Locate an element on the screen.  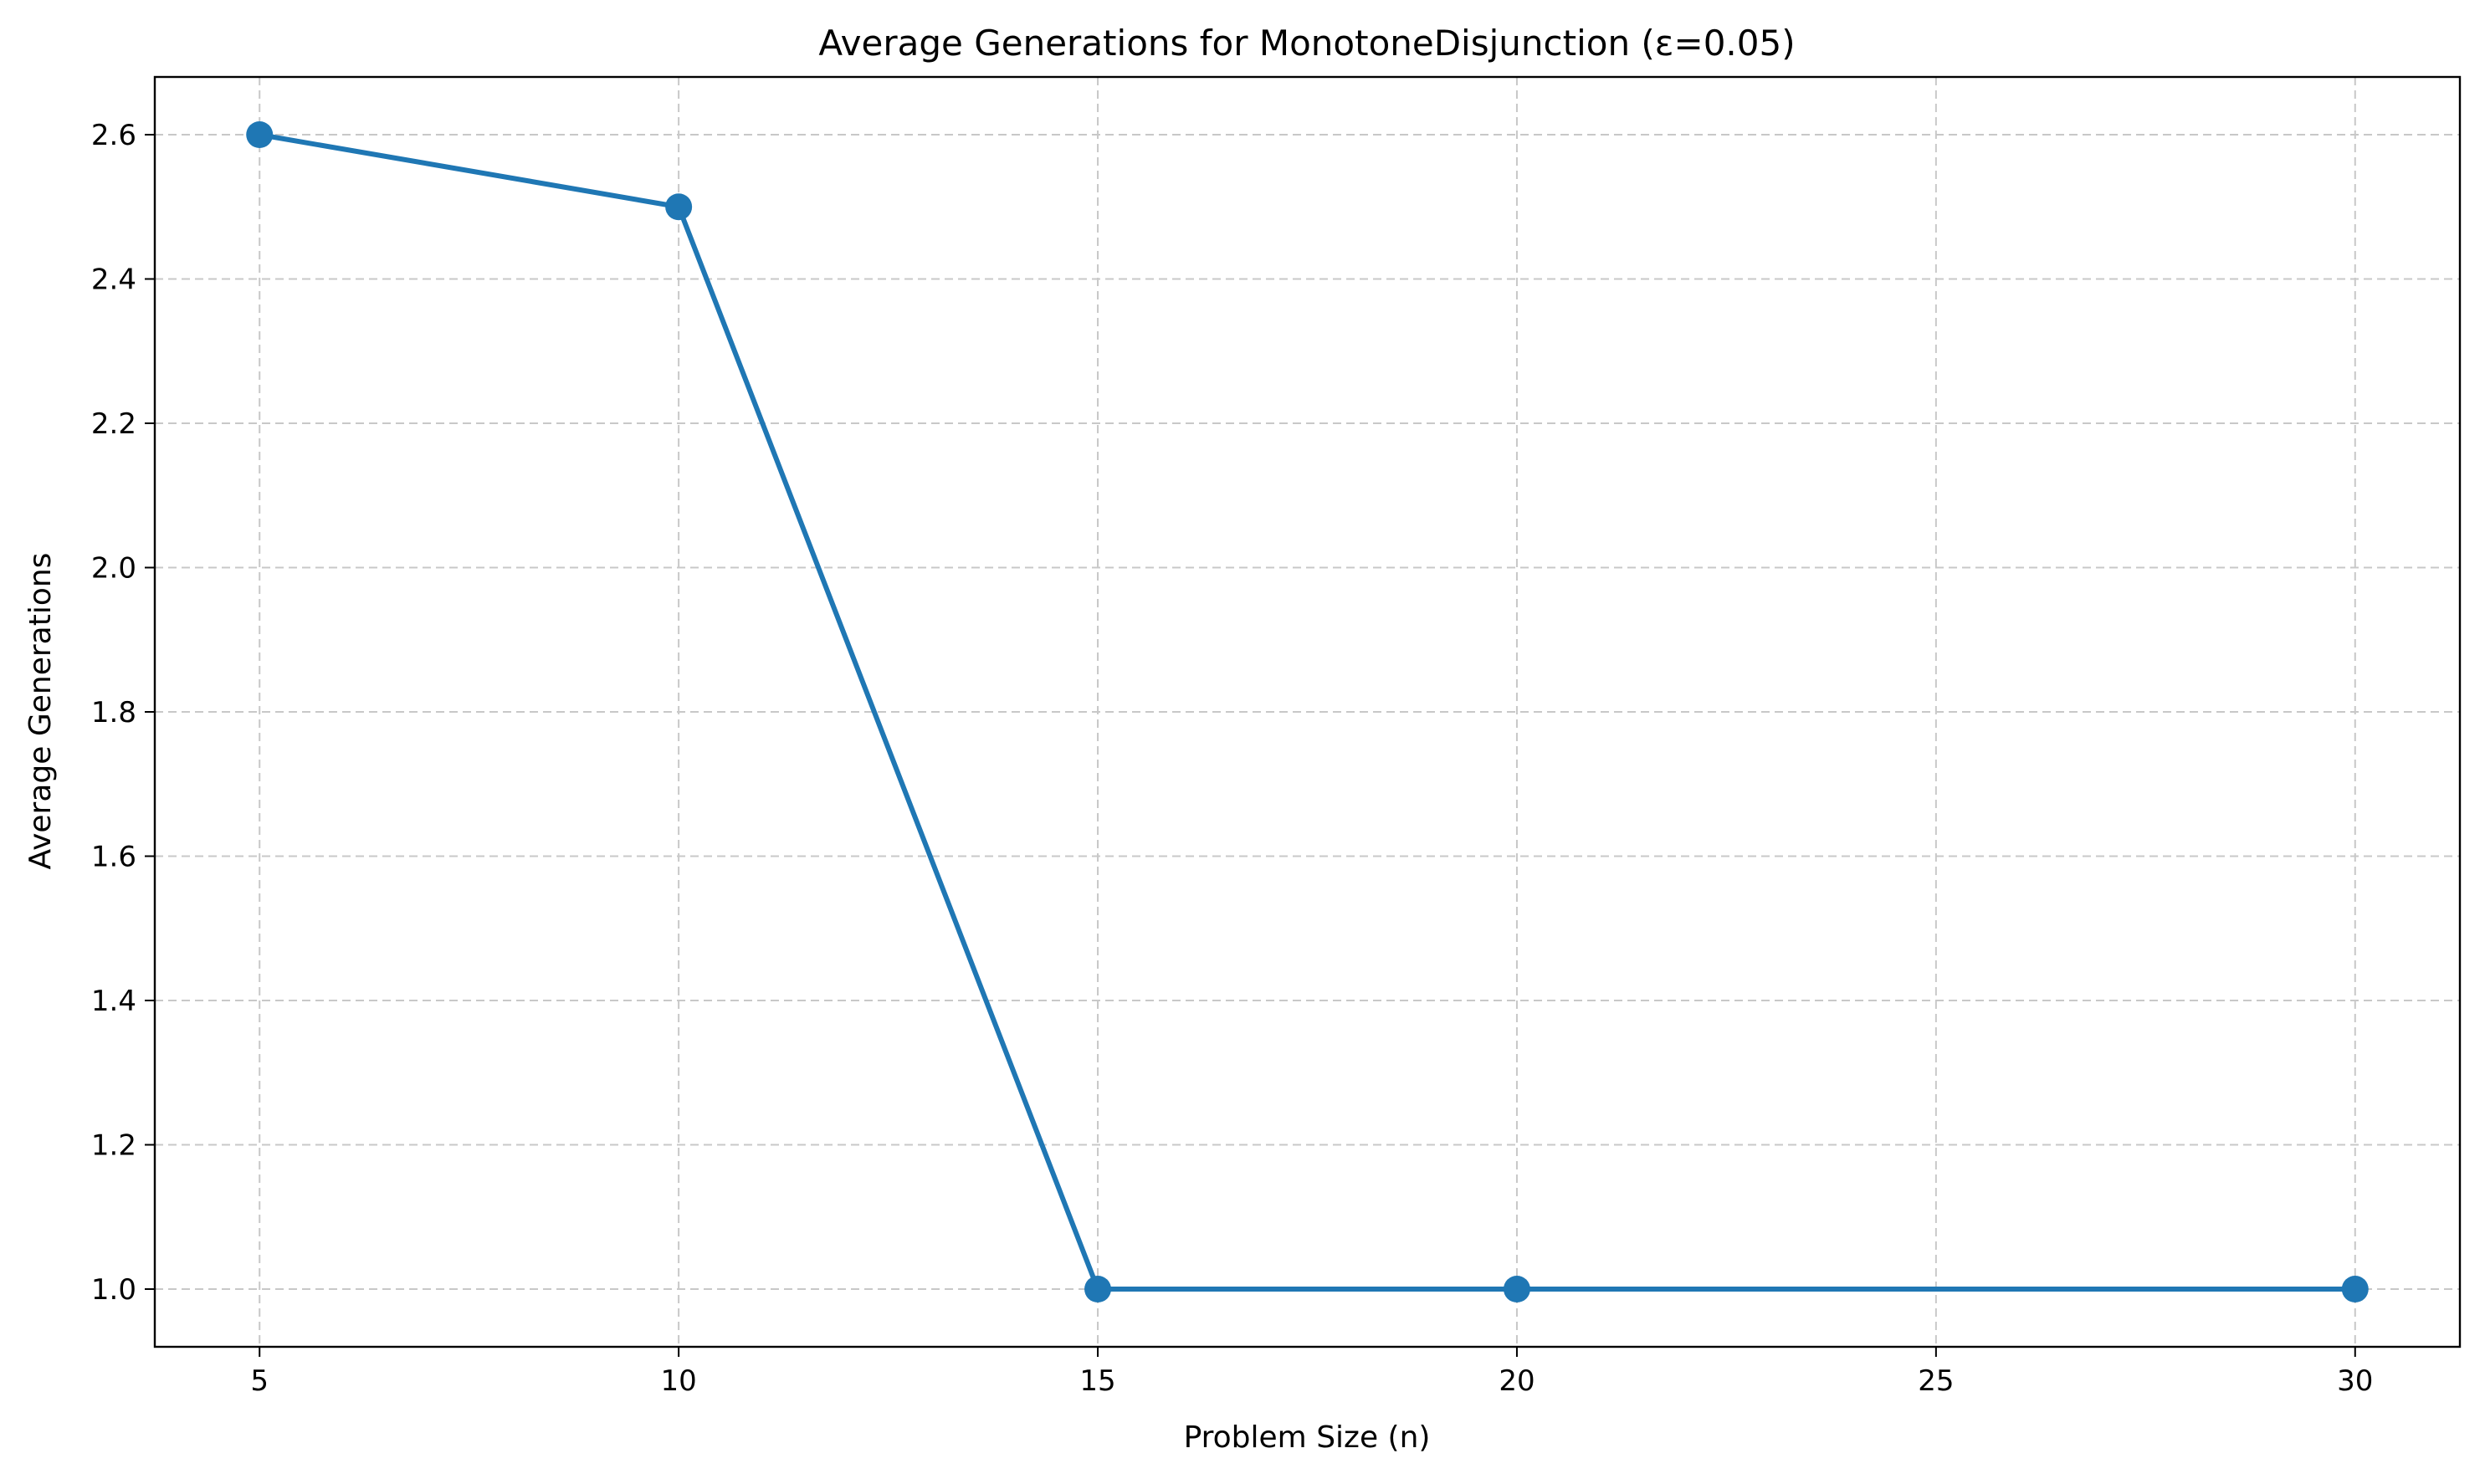
y-tick-label: 2.4 is located at coordinates (114, 280).